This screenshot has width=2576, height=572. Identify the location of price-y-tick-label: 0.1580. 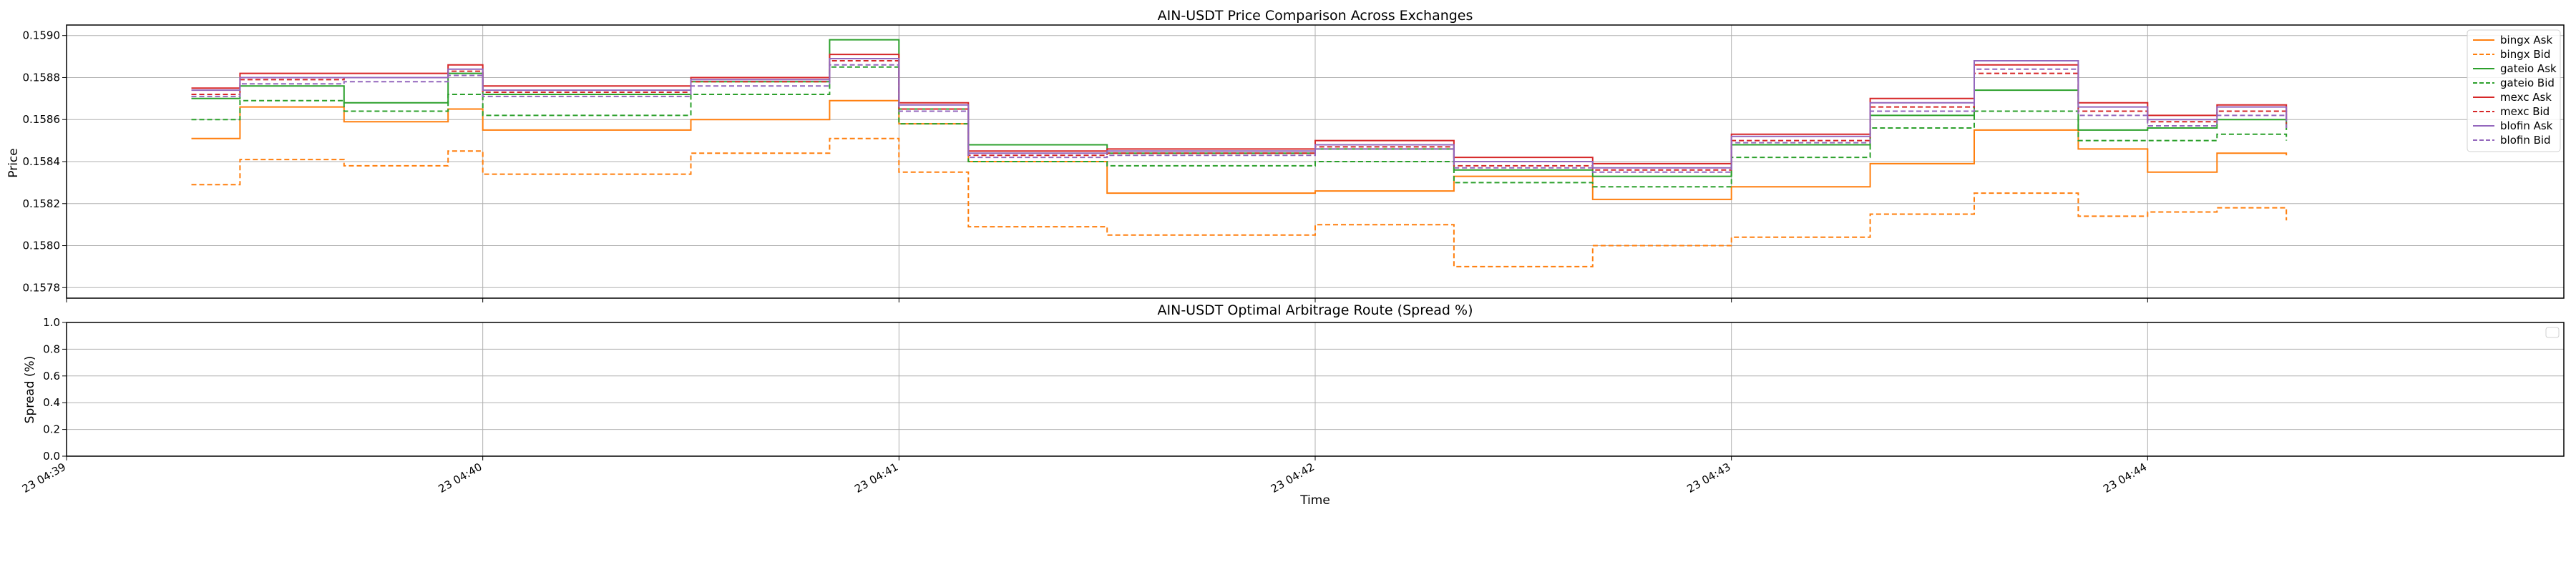
(42, 246).